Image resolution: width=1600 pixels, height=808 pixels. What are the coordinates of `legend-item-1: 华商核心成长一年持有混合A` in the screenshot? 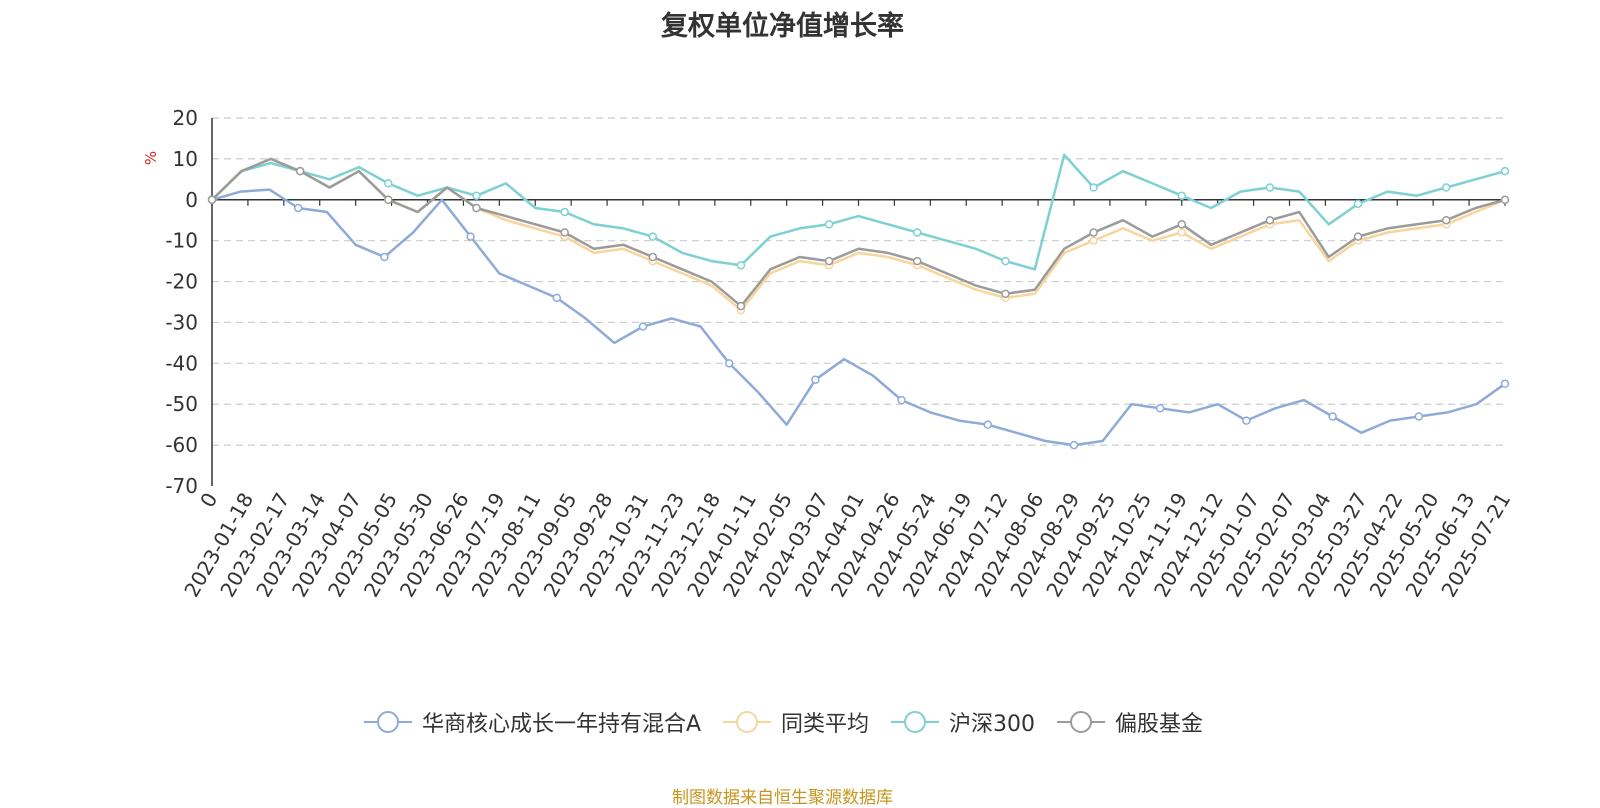 It's located at (531, 722).